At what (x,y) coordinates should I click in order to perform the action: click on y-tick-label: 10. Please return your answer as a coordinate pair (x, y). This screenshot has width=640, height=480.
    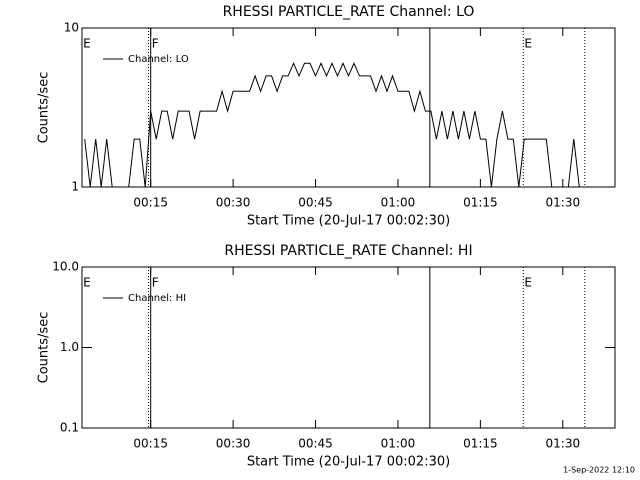
    Looking at the image, I should click on (71, 28).